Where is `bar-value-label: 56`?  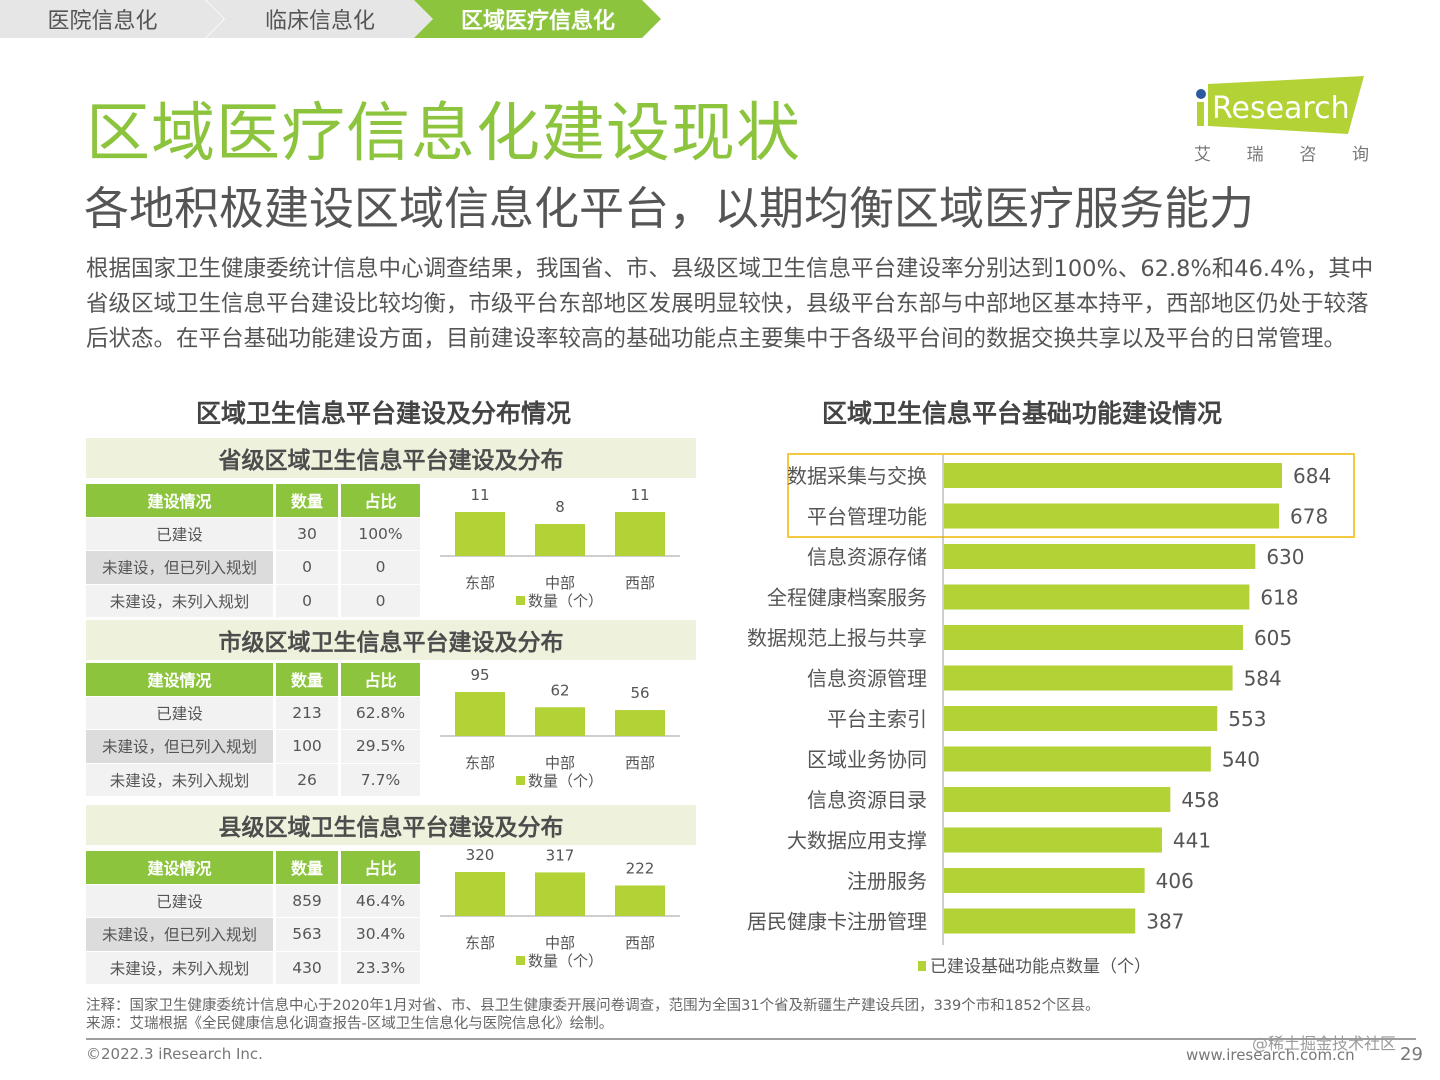 bar-value-label: 56 is located at coordinates (639, 693).